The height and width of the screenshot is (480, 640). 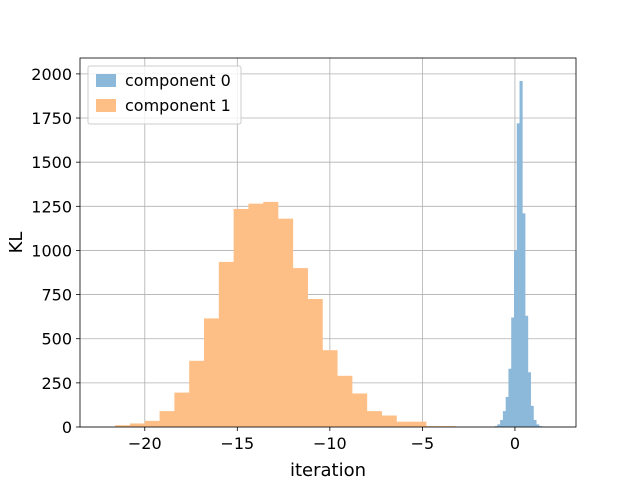 What do you see at coordinates (423, 443) in the screenshot?
I see `x-tick-label: −5` at bounding box center [423, 443].